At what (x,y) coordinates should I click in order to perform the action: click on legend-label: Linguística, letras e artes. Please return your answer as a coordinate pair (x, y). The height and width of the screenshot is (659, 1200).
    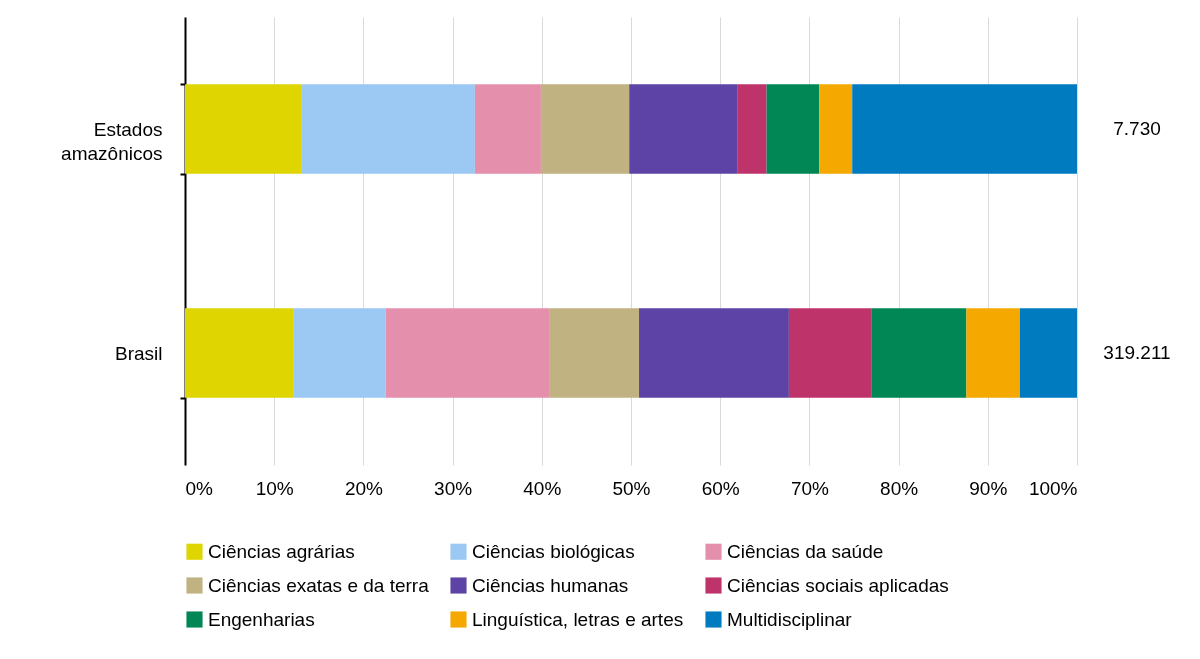
    Looking at the image, I should click on (578, 619).